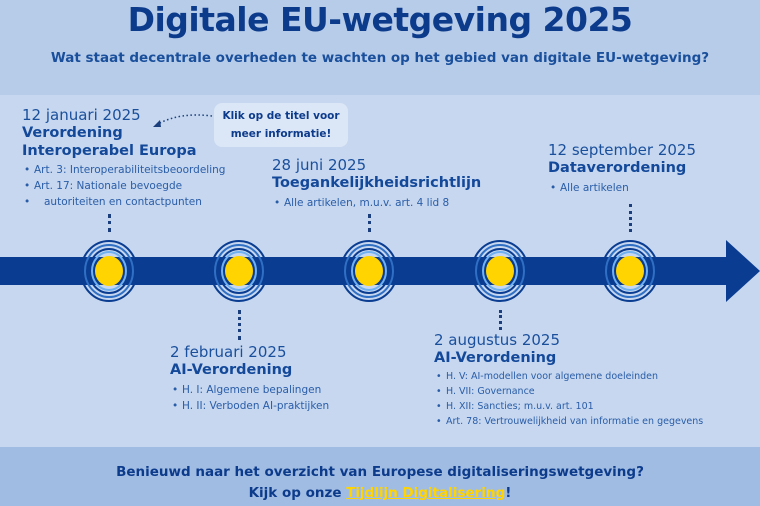  What do you see at coordinates (376, 203) in the screenshot?
I see `bullet: Alle artikelen, m.u.v. art. 4 lid 8` at bounding box center [376, 203].